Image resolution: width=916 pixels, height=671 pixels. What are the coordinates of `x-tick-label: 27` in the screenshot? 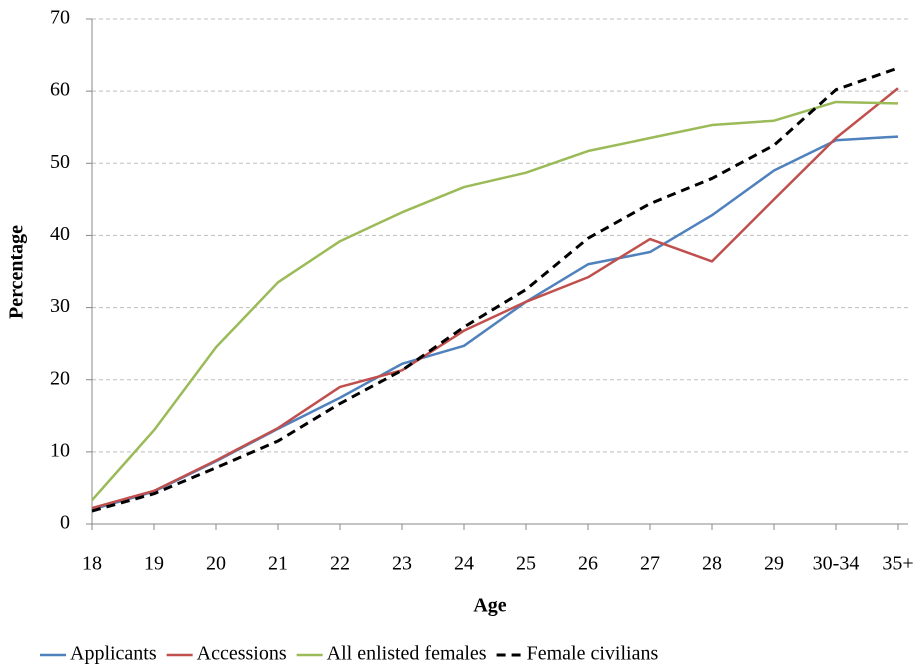 It's located at (650, 564).